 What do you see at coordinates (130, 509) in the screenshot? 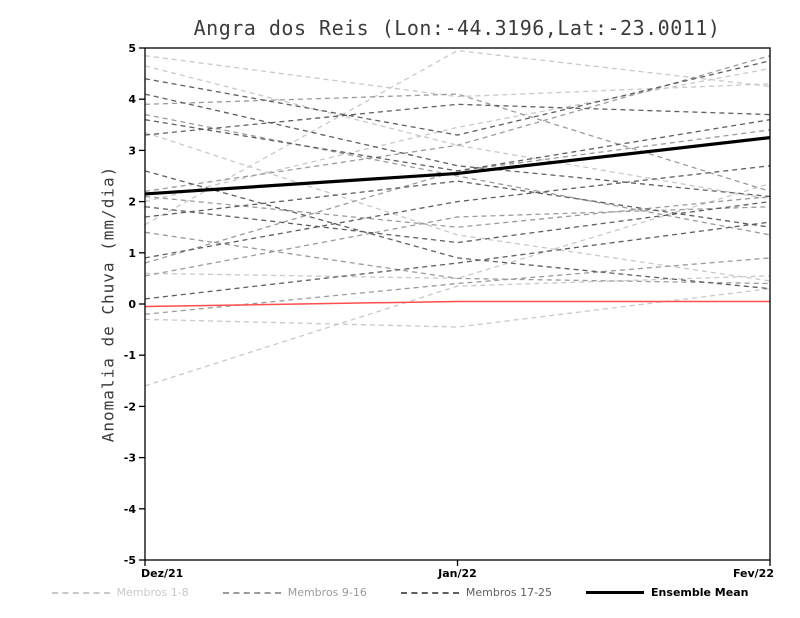
I see `svg-text: -4` at bounding box center [130, 509].